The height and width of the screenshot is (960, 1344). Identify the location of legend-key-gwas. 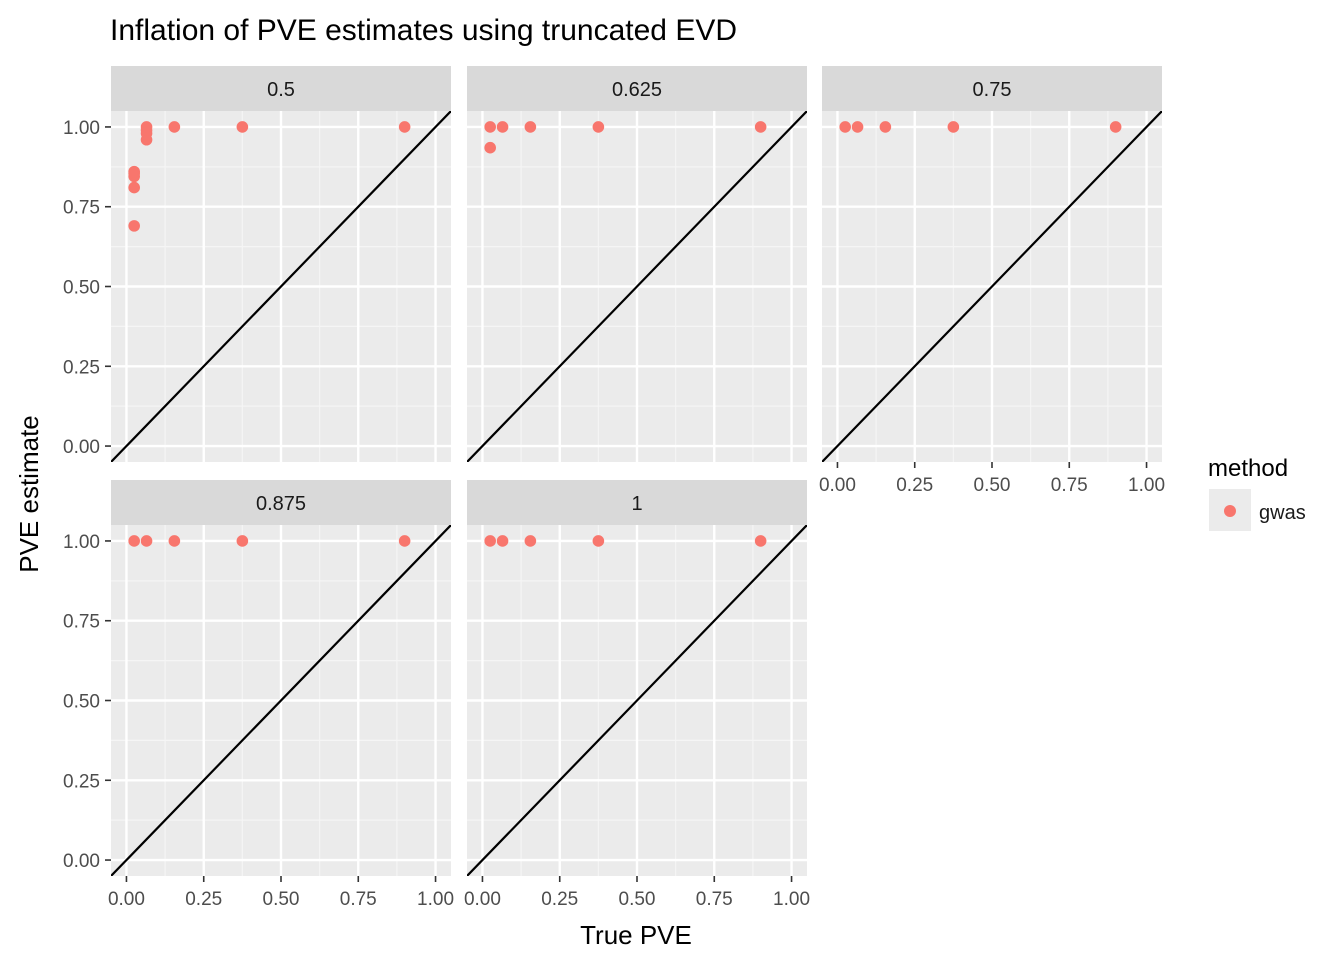
(1230, 511).